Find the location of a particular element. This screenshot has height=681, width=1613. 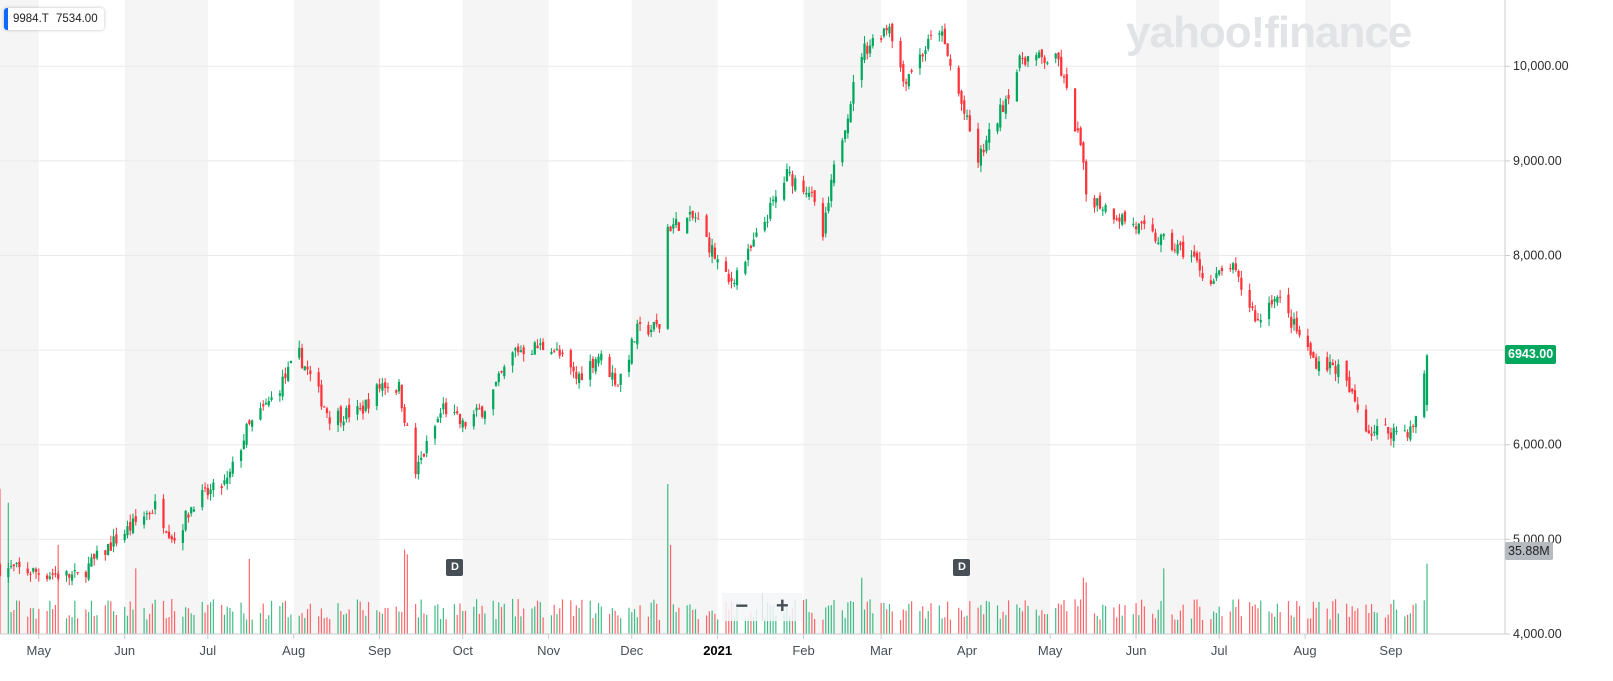

series-legend: 9984.T 7534.00 is located at coordinates (54, 19).